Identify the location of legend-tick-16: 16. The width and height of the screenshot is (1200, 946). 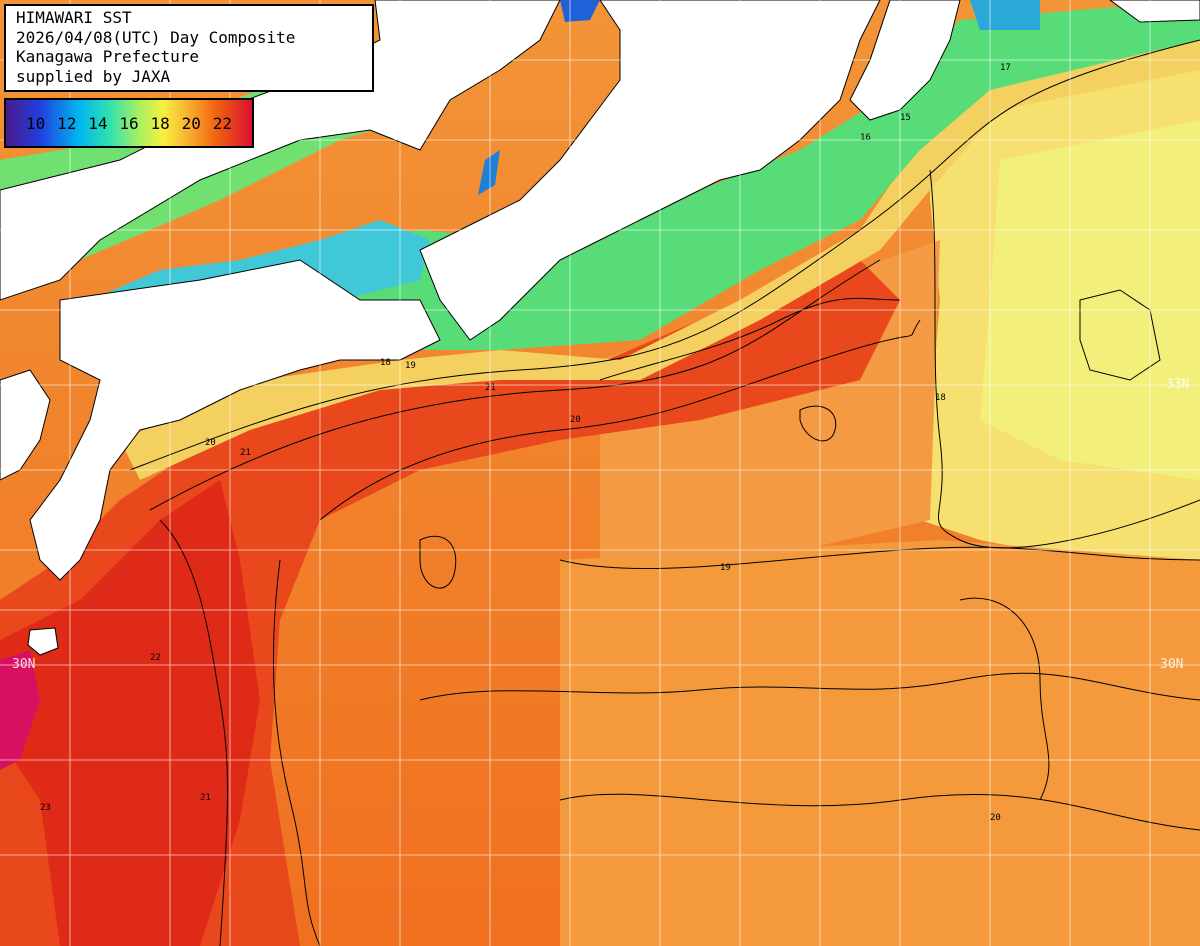
(129, 123).